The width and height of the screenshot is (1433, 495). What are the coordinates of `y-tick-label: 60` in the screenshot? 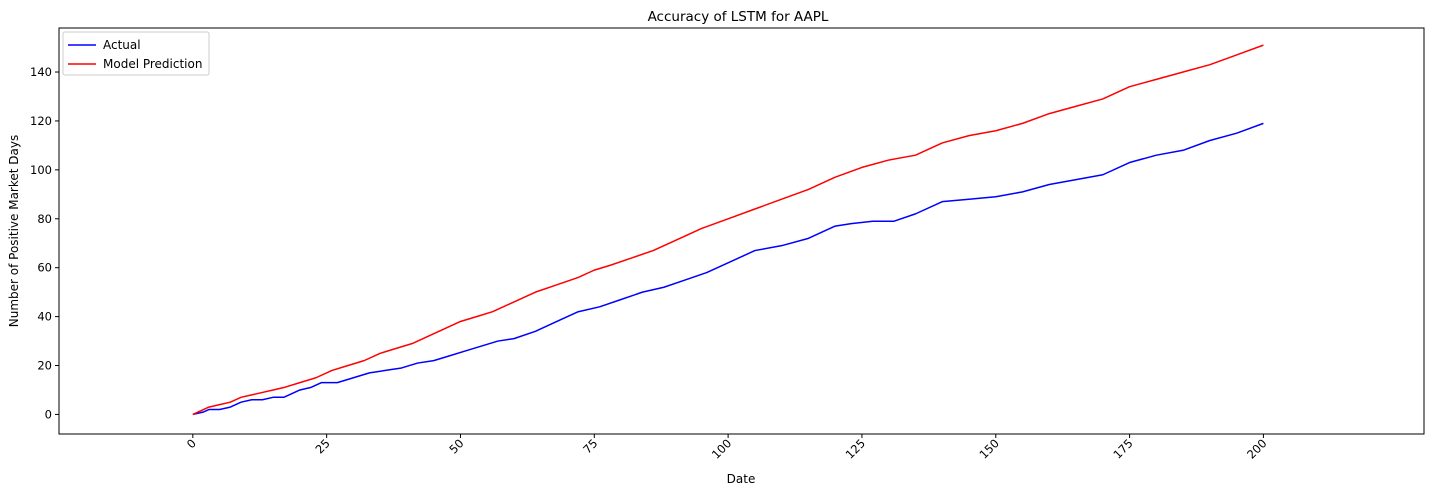 It's located at (44, 268).